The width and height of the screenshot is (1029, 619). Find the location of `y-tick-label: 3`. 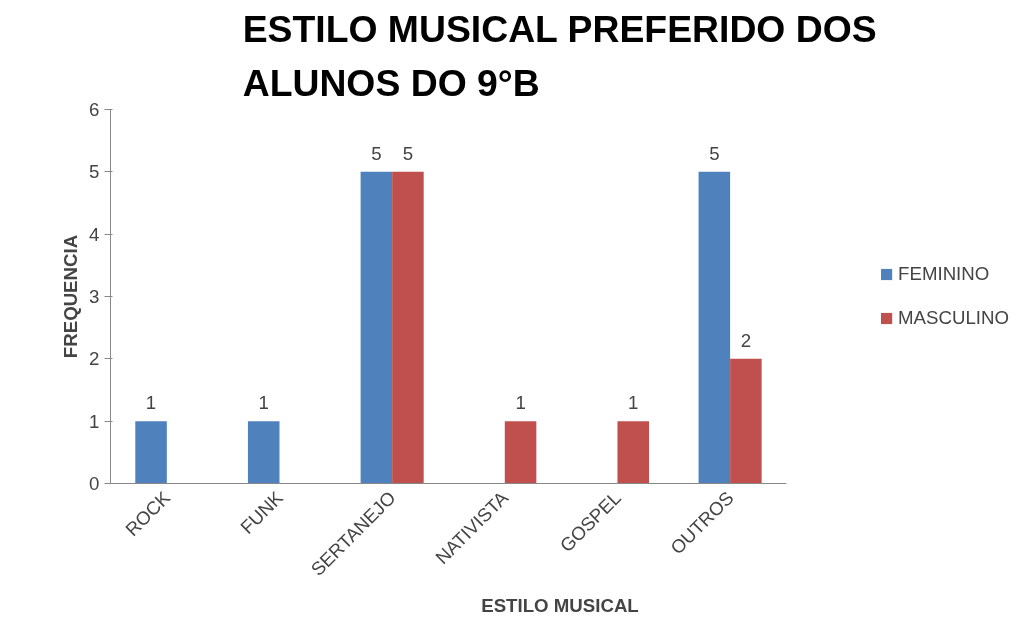

y-tick-label: 3 is located at coordinates (94, 296).